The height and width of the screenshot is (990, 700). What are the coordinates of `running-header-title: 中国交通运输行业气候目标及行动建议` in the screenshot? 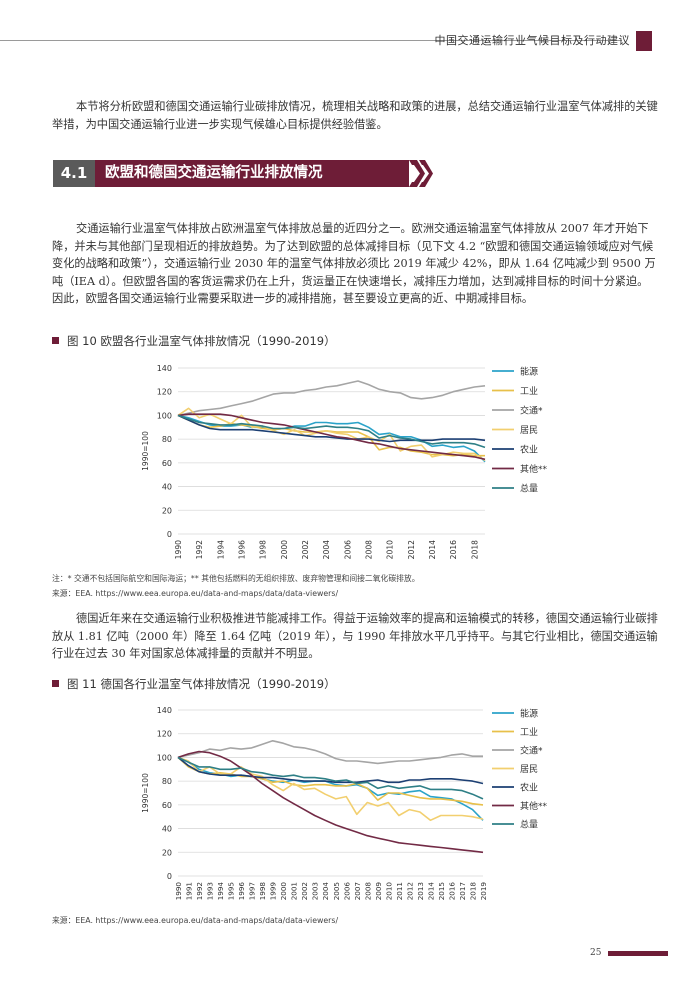 It's located at (532, 40).